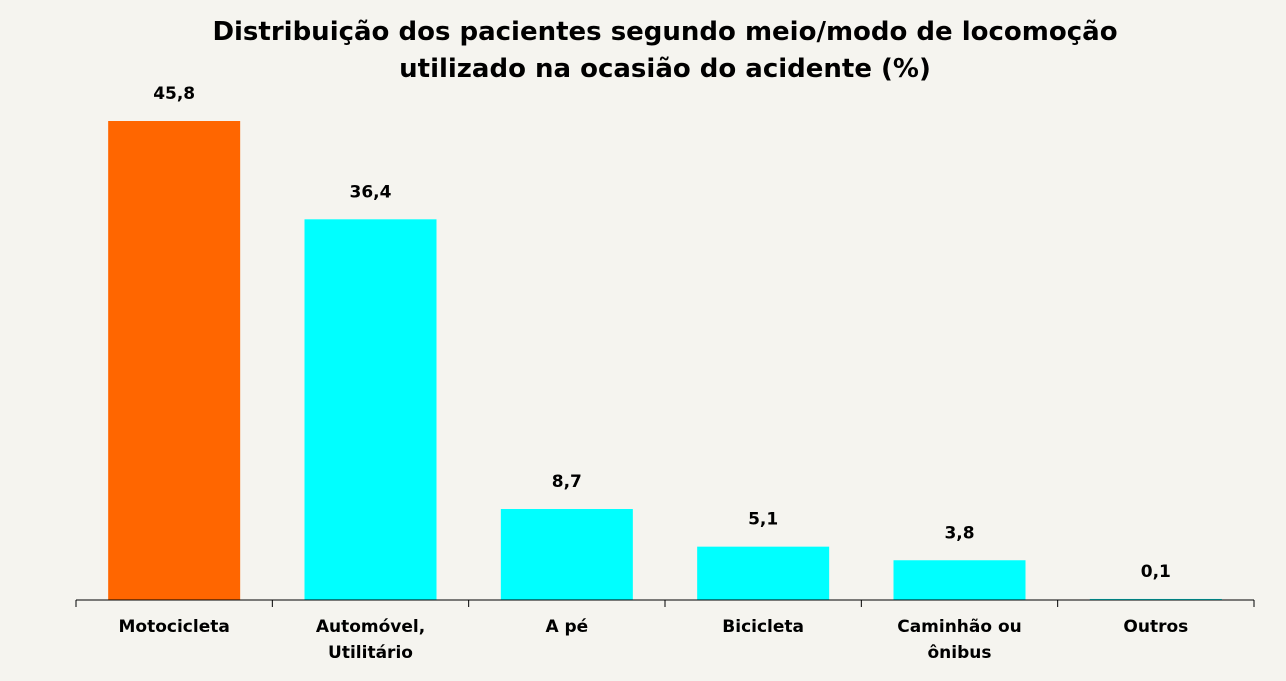  I want to click on x-tick-label: Outros, so click(1156, 627).